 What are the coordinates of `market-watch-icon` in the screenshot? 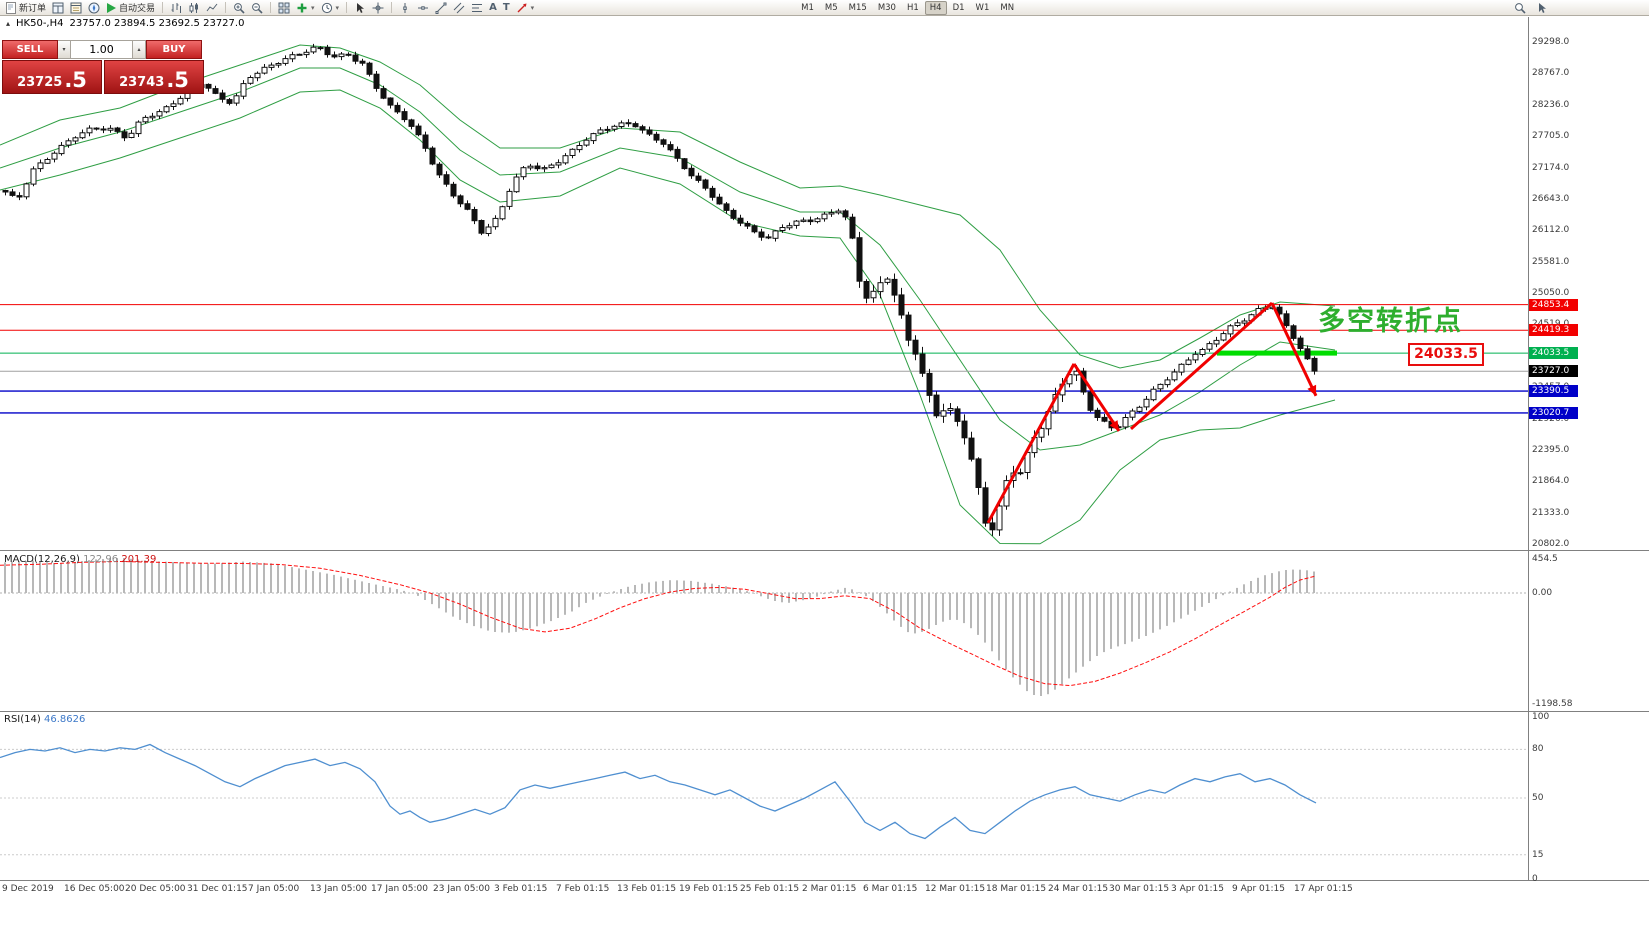 It's located at (58, 7).